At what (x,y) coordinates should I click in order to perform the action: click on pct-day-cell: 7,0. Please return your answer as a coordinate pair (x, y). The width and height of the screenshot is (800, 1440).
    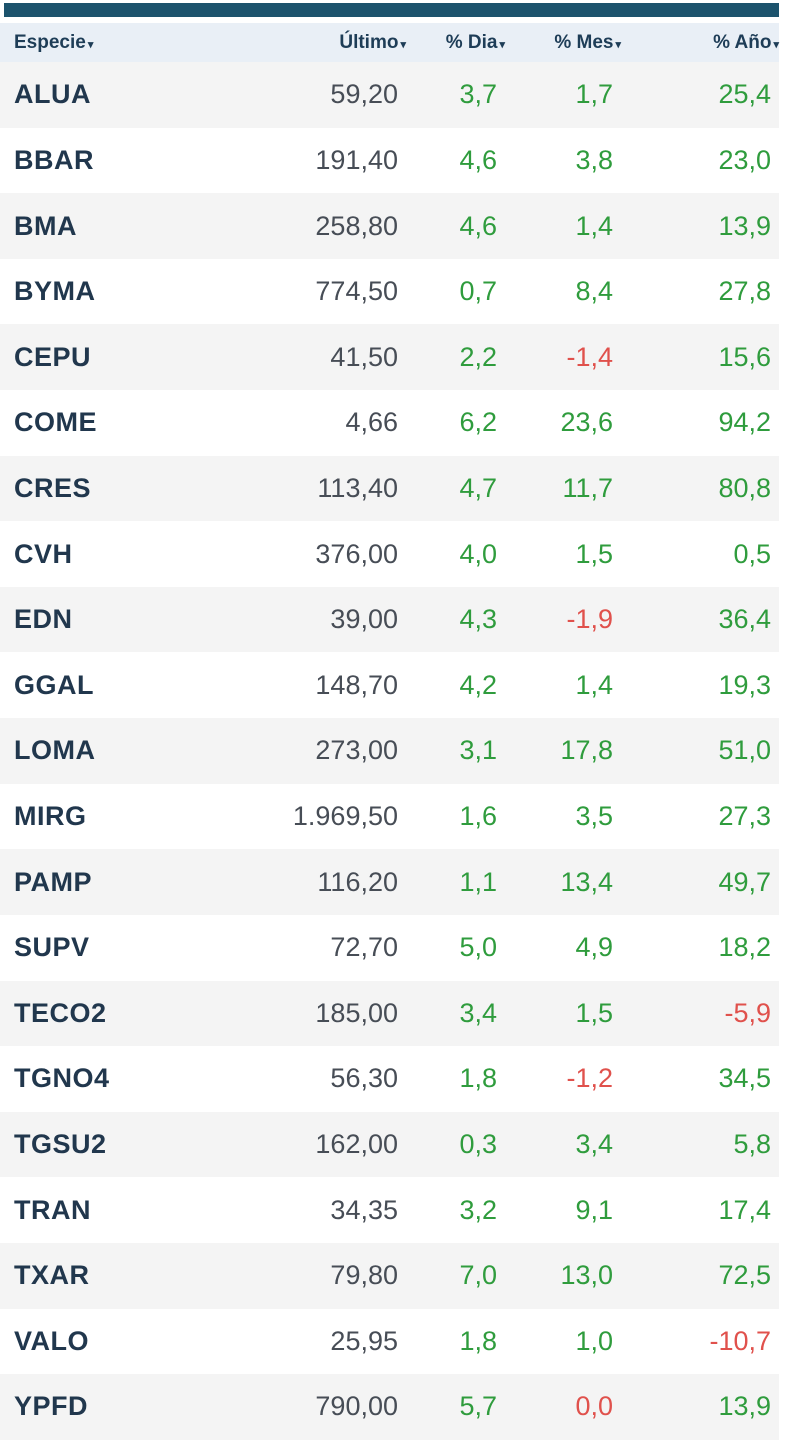
    Looking at the image, I should click on (478, 1275).